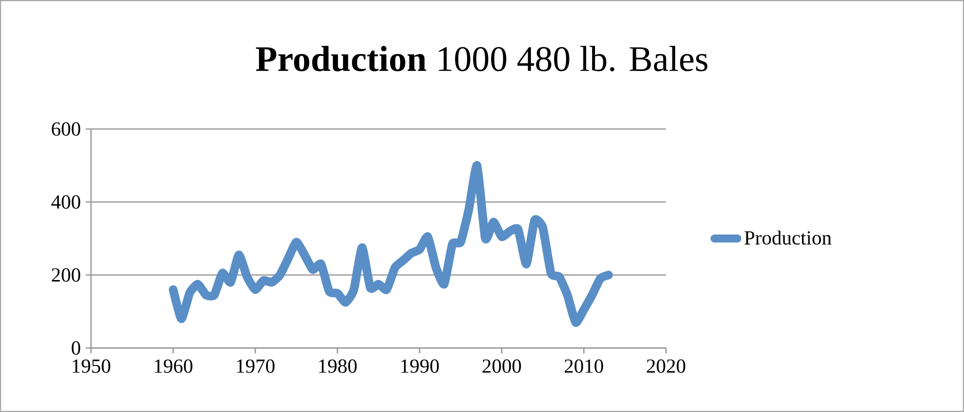  I want to click on y-tick-label: 600, so click(66, 129).